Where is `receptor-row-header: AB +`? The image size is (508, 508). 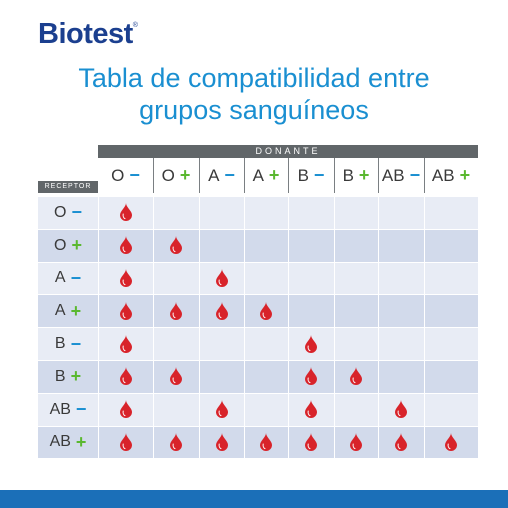
receptor-row-header: AB + is located at coordinates (68, 443).